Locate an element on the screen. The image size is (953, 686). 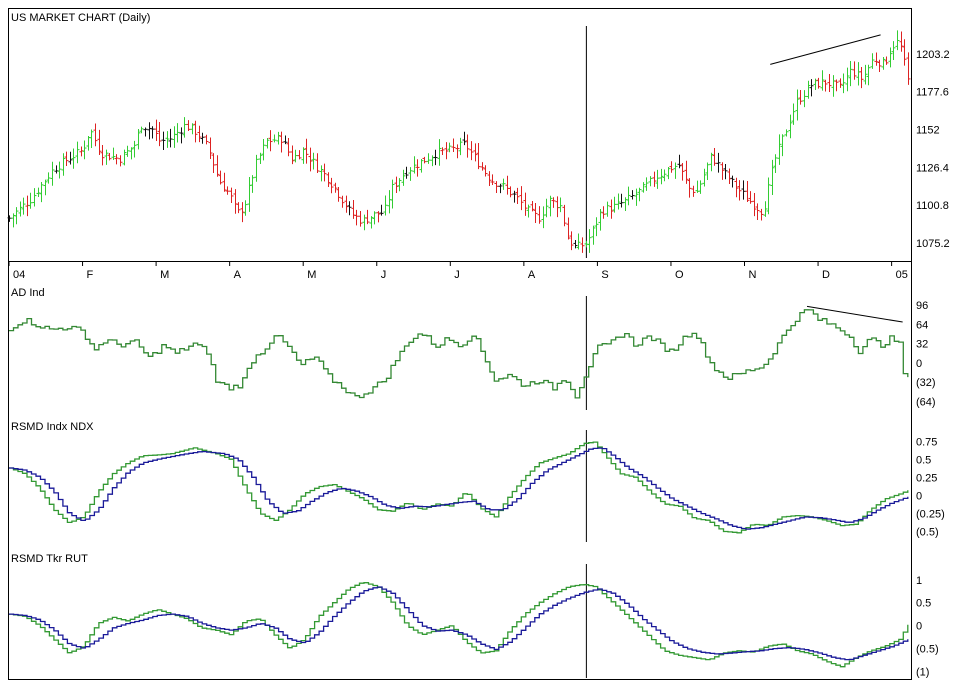
y-tick-label: (0.5) is located at coordinates (927, 650).